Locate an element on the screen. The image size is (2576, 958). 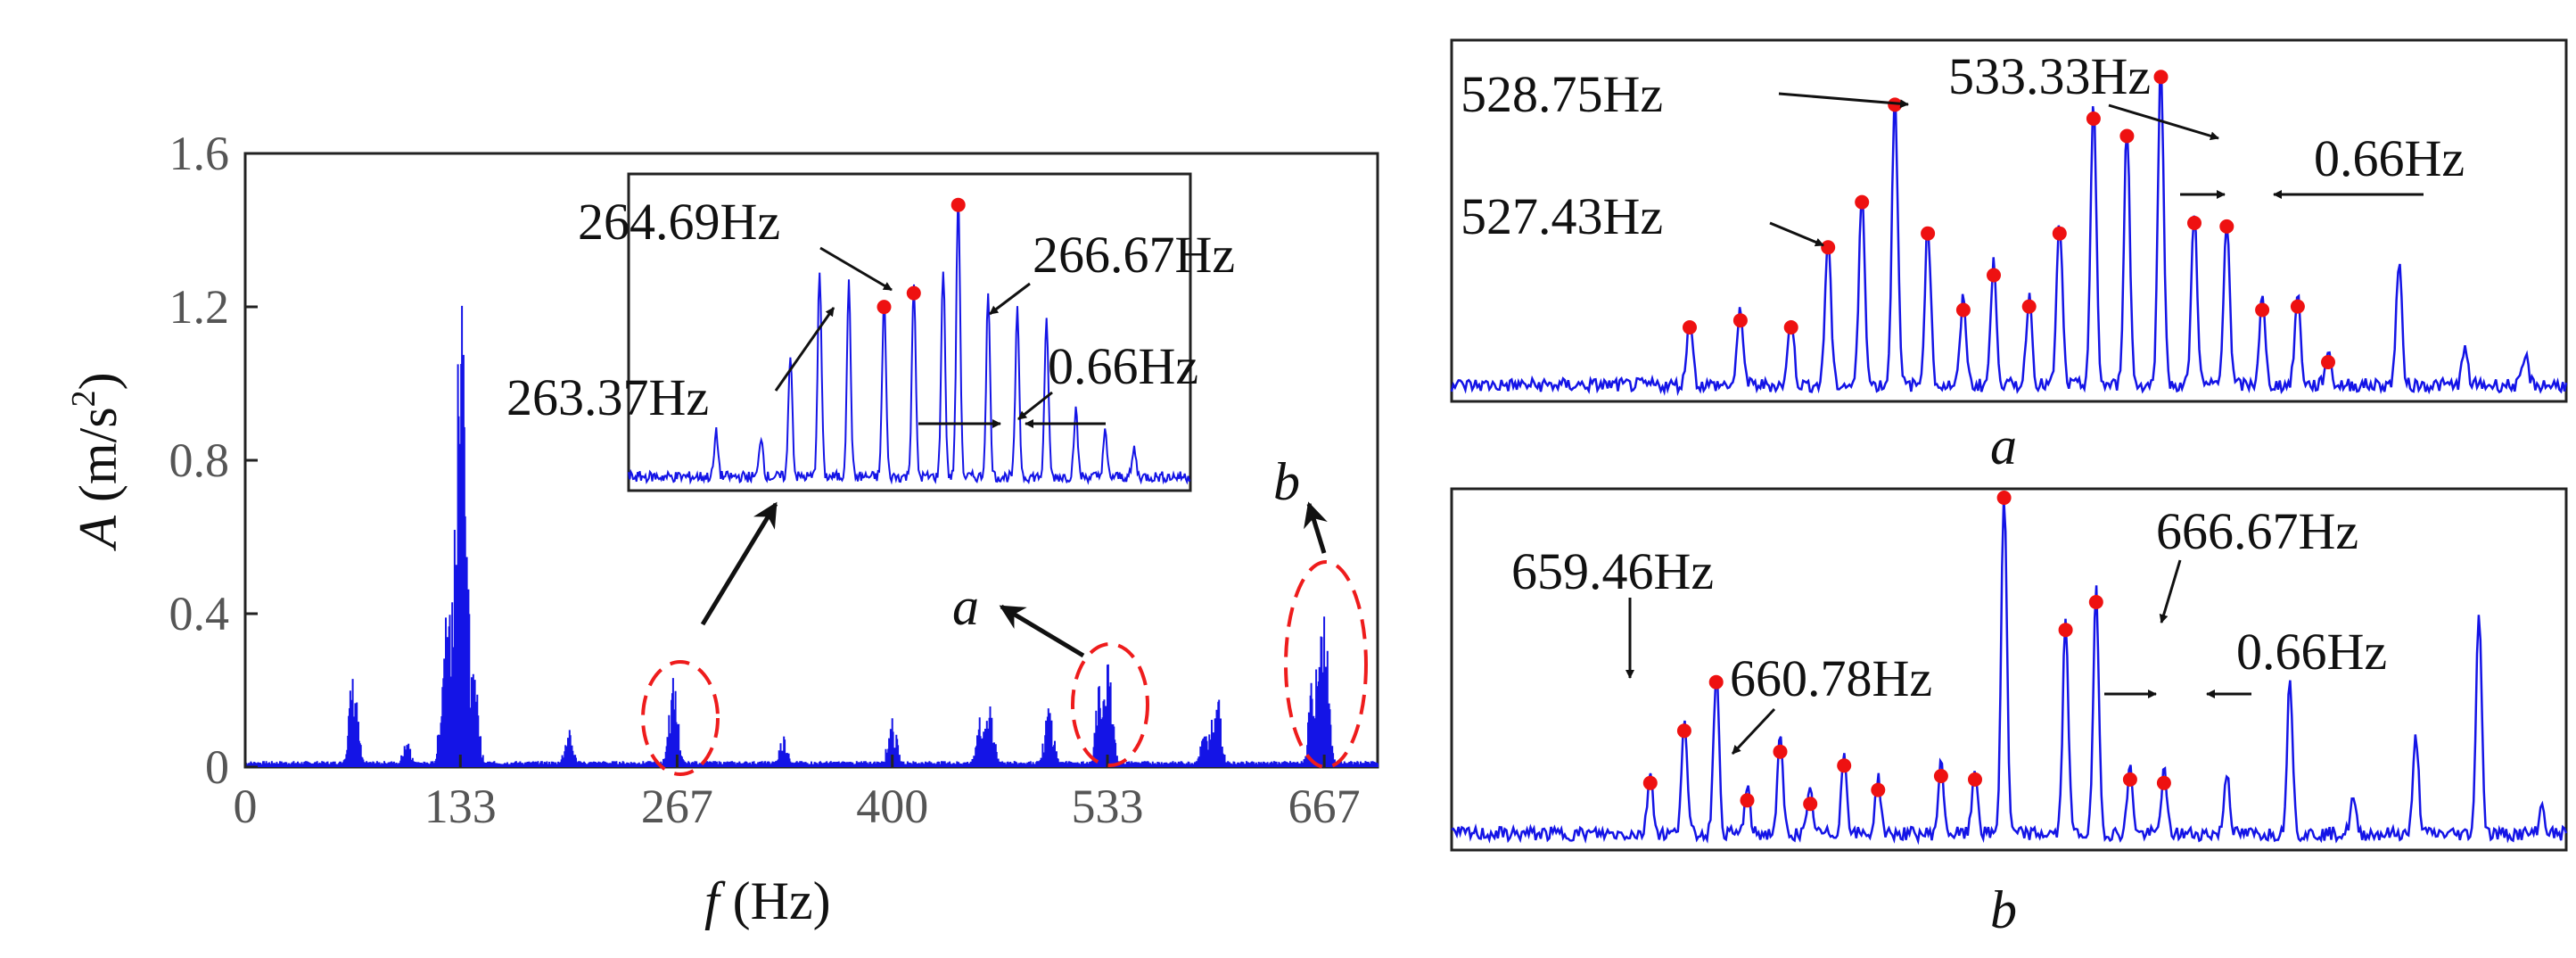
region-label-a: a is located at coordinates (965, 606).